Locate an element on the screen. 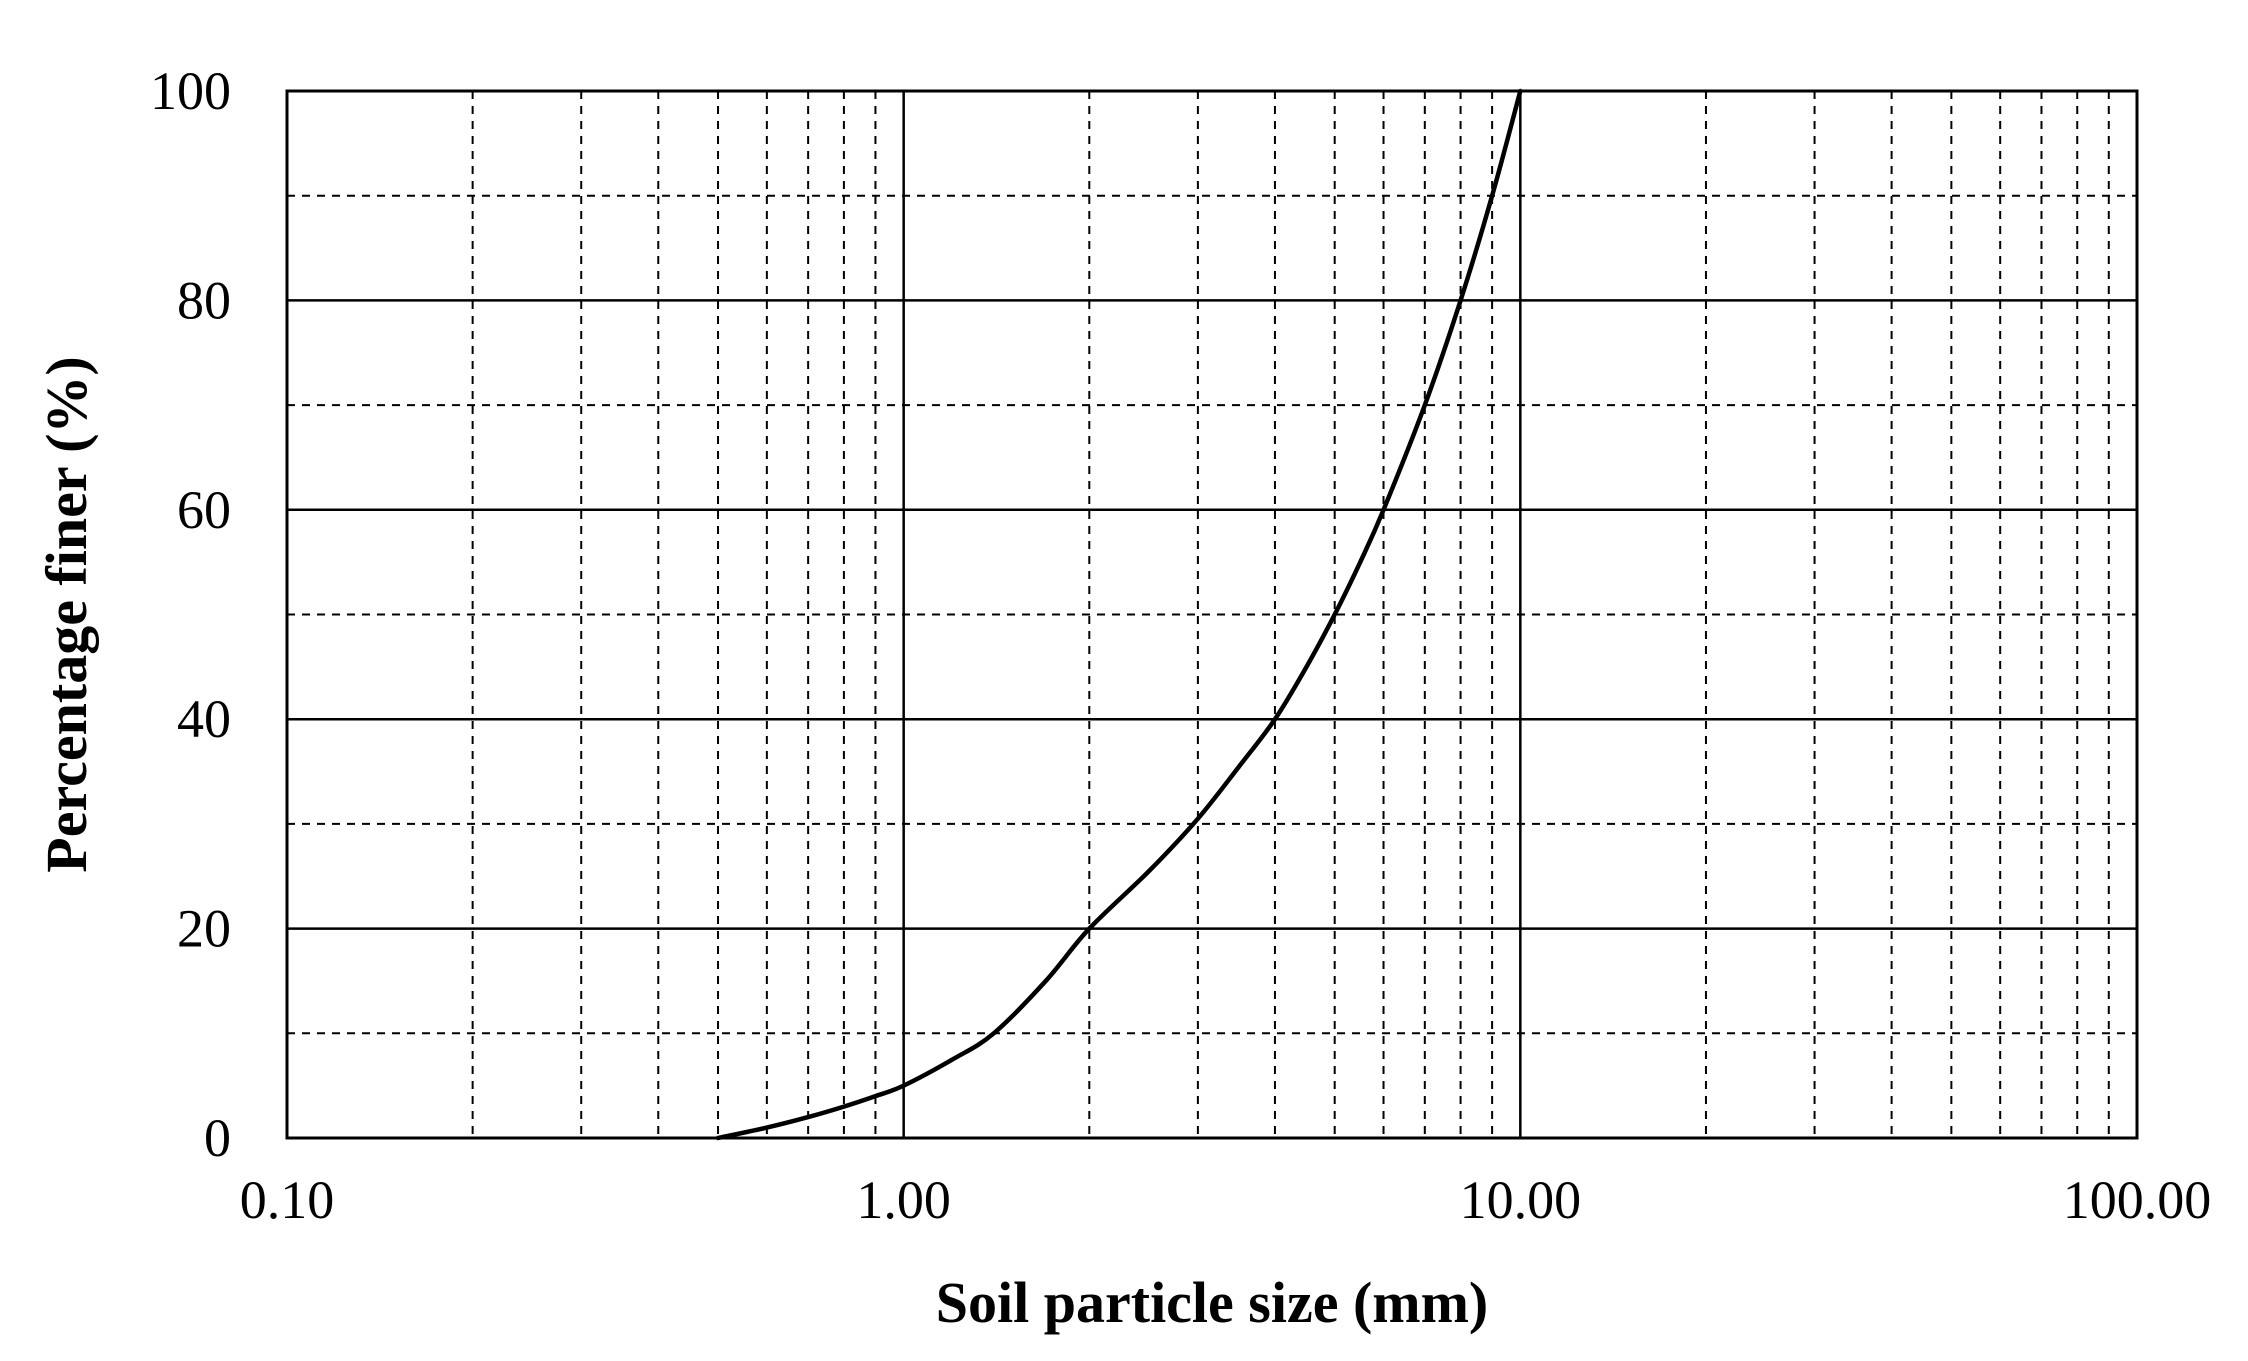 Image resolution: width=2248 pixels, height=1361 pixels. x-tick-label: 10.00 is located at coordinates (1521, 1200).